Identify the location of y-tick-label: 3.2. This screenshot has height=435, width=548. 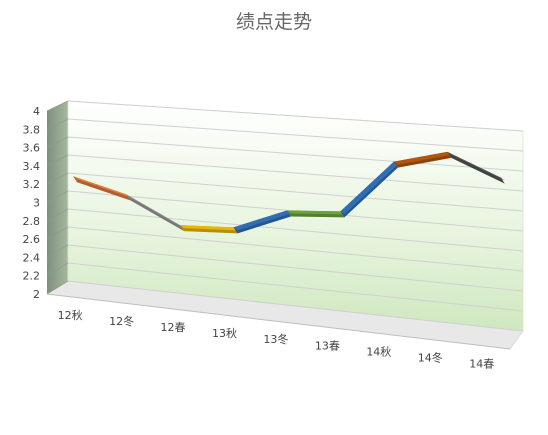
(32, 184).